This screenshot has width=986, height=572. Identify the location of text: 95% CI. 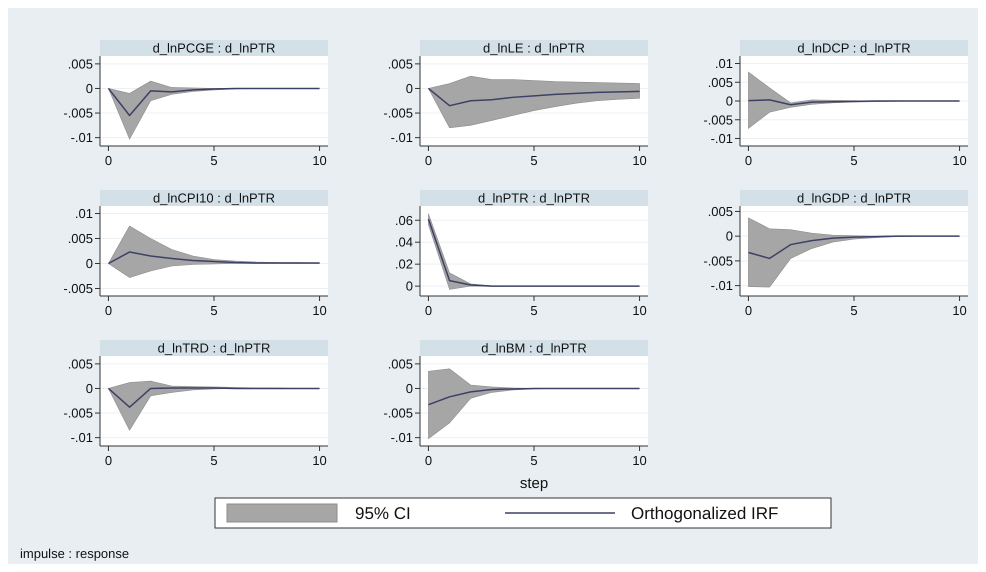
(383, 513).